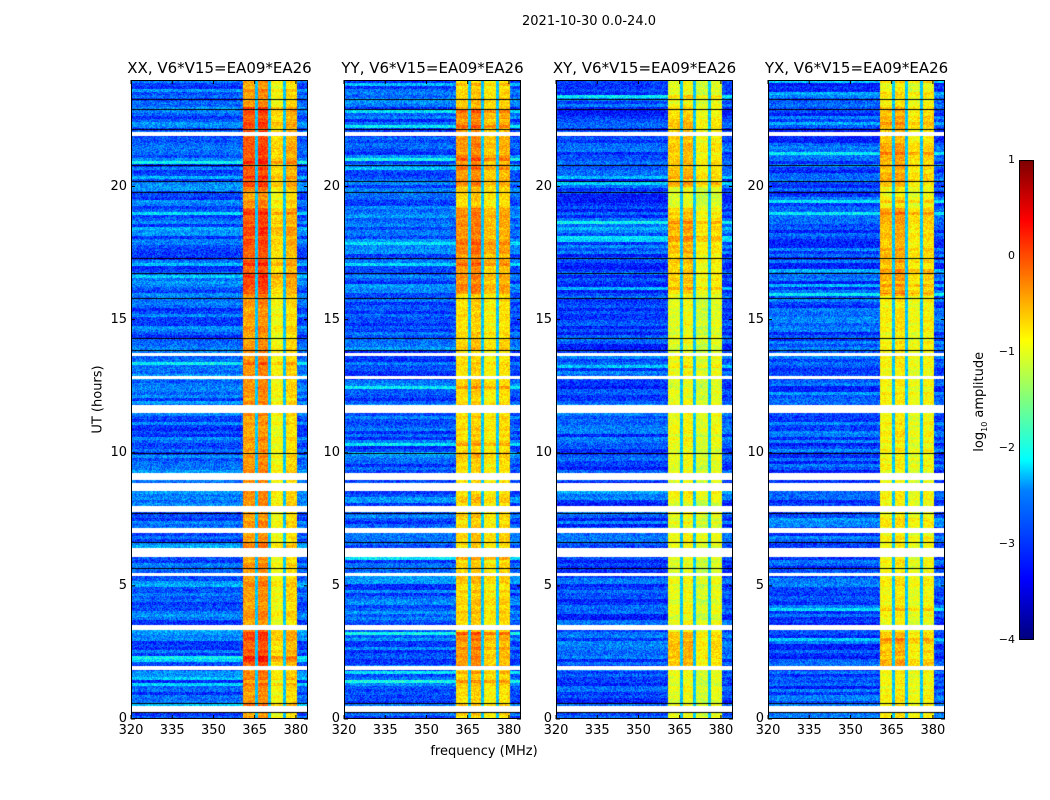 The image size is (1050, 800). Describe the element at coordinates (1006, 543) in the screenshot. I see `colorbar-tick-label: −3` at that location.